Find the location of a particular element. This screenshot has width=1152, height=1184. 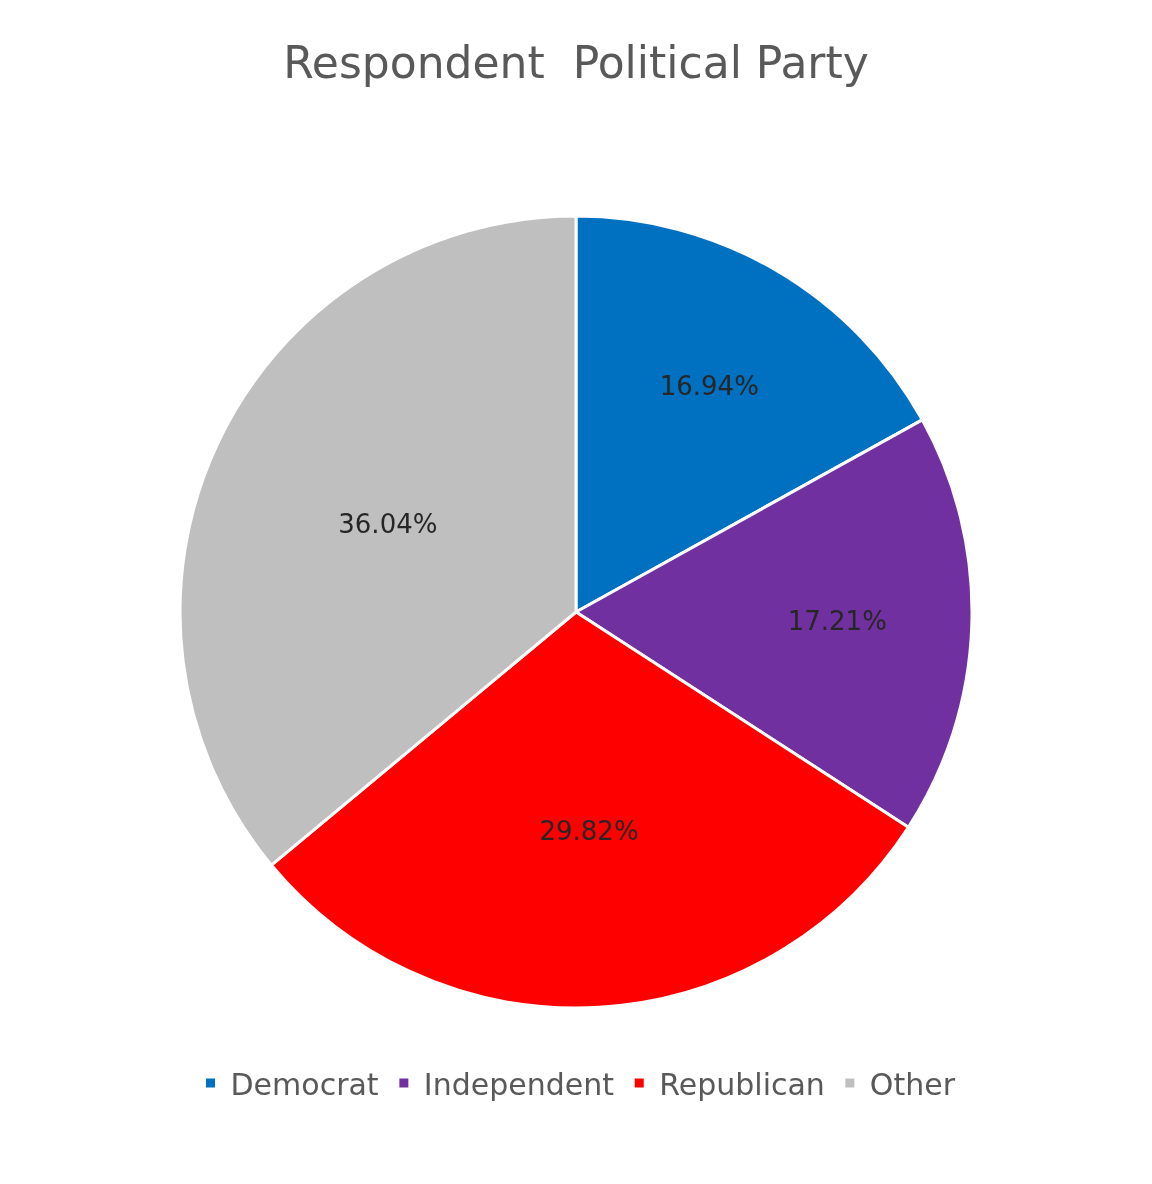

data-label: 16.94% is located at coordinates (709, 385).